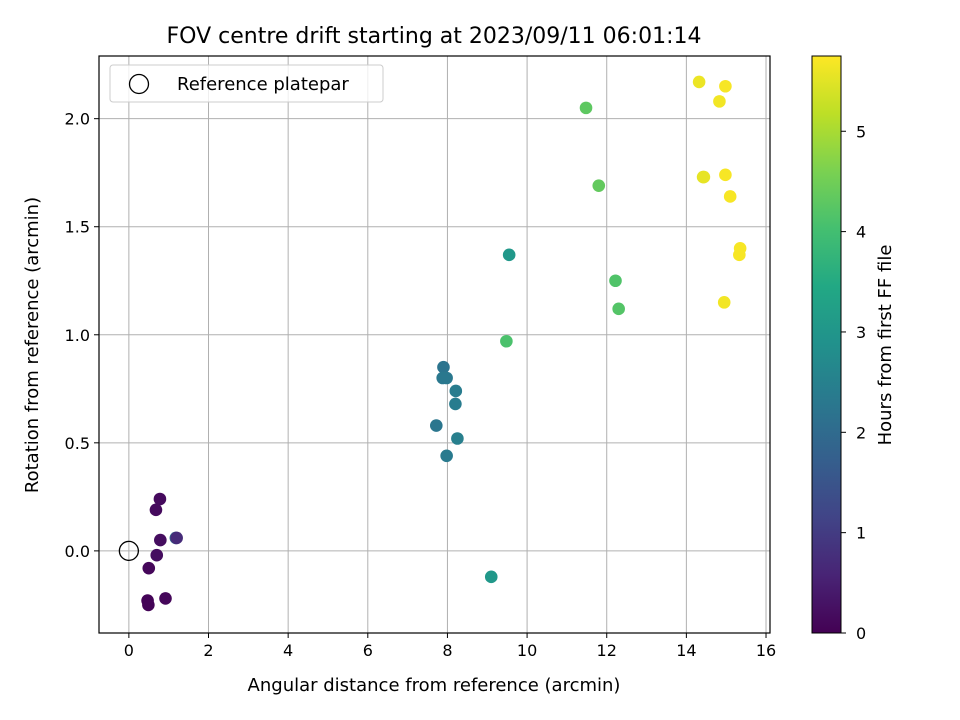 This screenshot has width=960, height=720. I want to click on colorbar-tick-label: 4, so click(861, 232).